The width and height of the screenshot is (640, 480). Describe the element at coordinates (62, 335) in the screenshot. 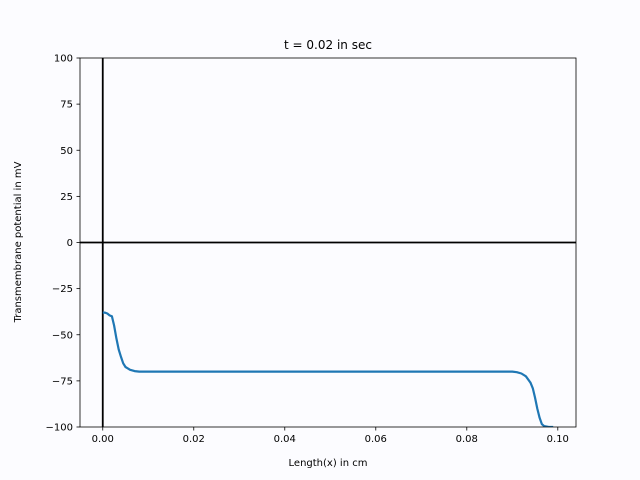

I see `y-tick-label: −50` at that location.